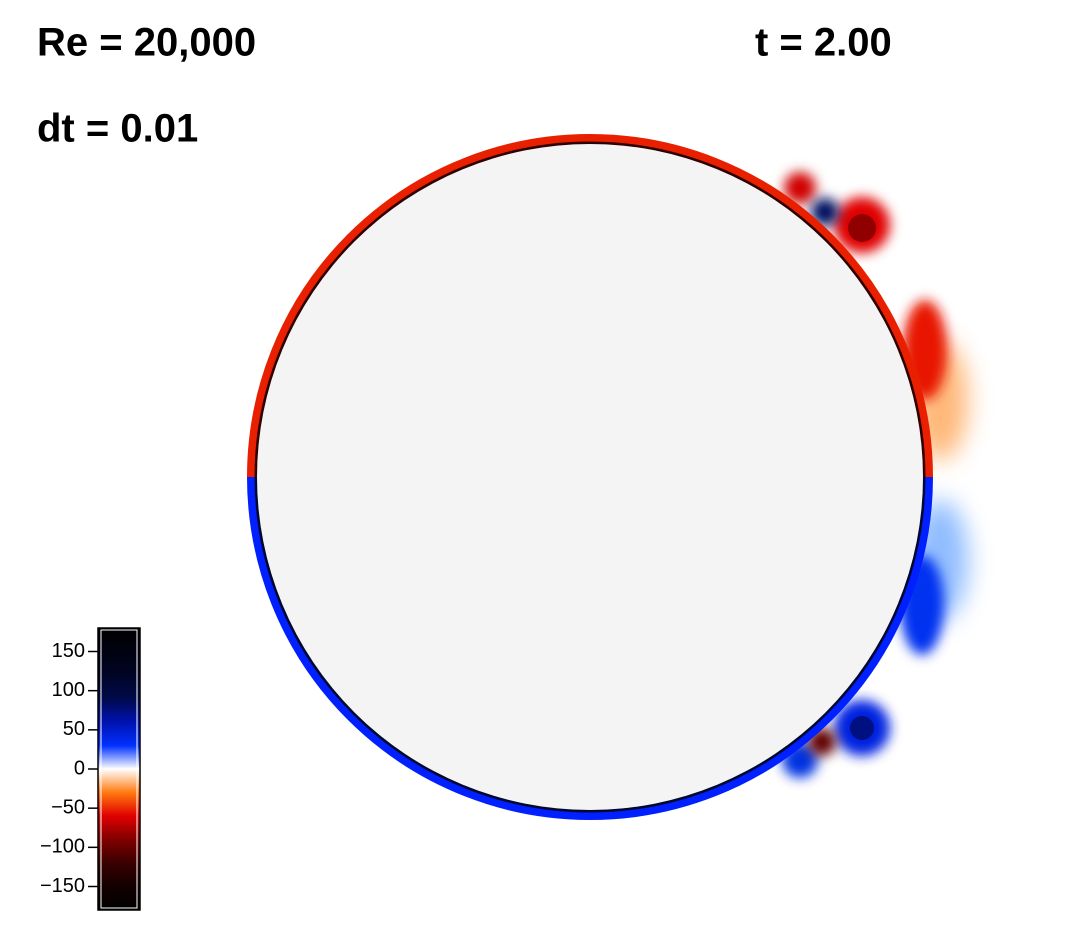  What do you see at coordinates (62, 886) in the screenshot?
I see `tick-label: −150` at bounding box center [62, 886].